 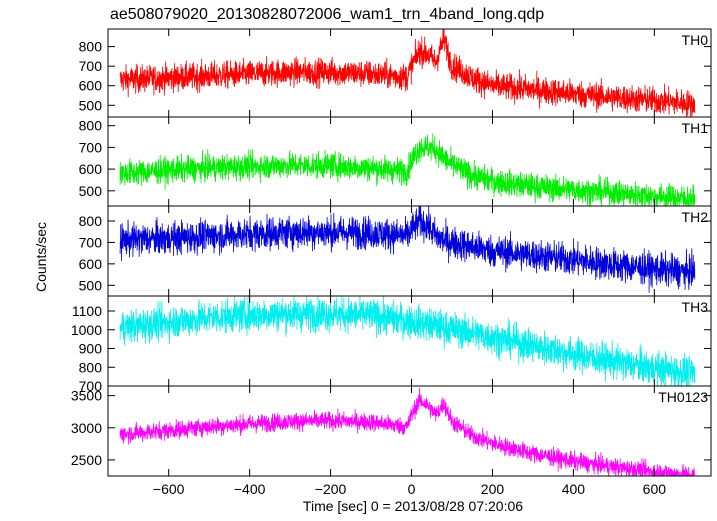 I want to click on y-tick-label: 1000, so click(x=86, y=330).